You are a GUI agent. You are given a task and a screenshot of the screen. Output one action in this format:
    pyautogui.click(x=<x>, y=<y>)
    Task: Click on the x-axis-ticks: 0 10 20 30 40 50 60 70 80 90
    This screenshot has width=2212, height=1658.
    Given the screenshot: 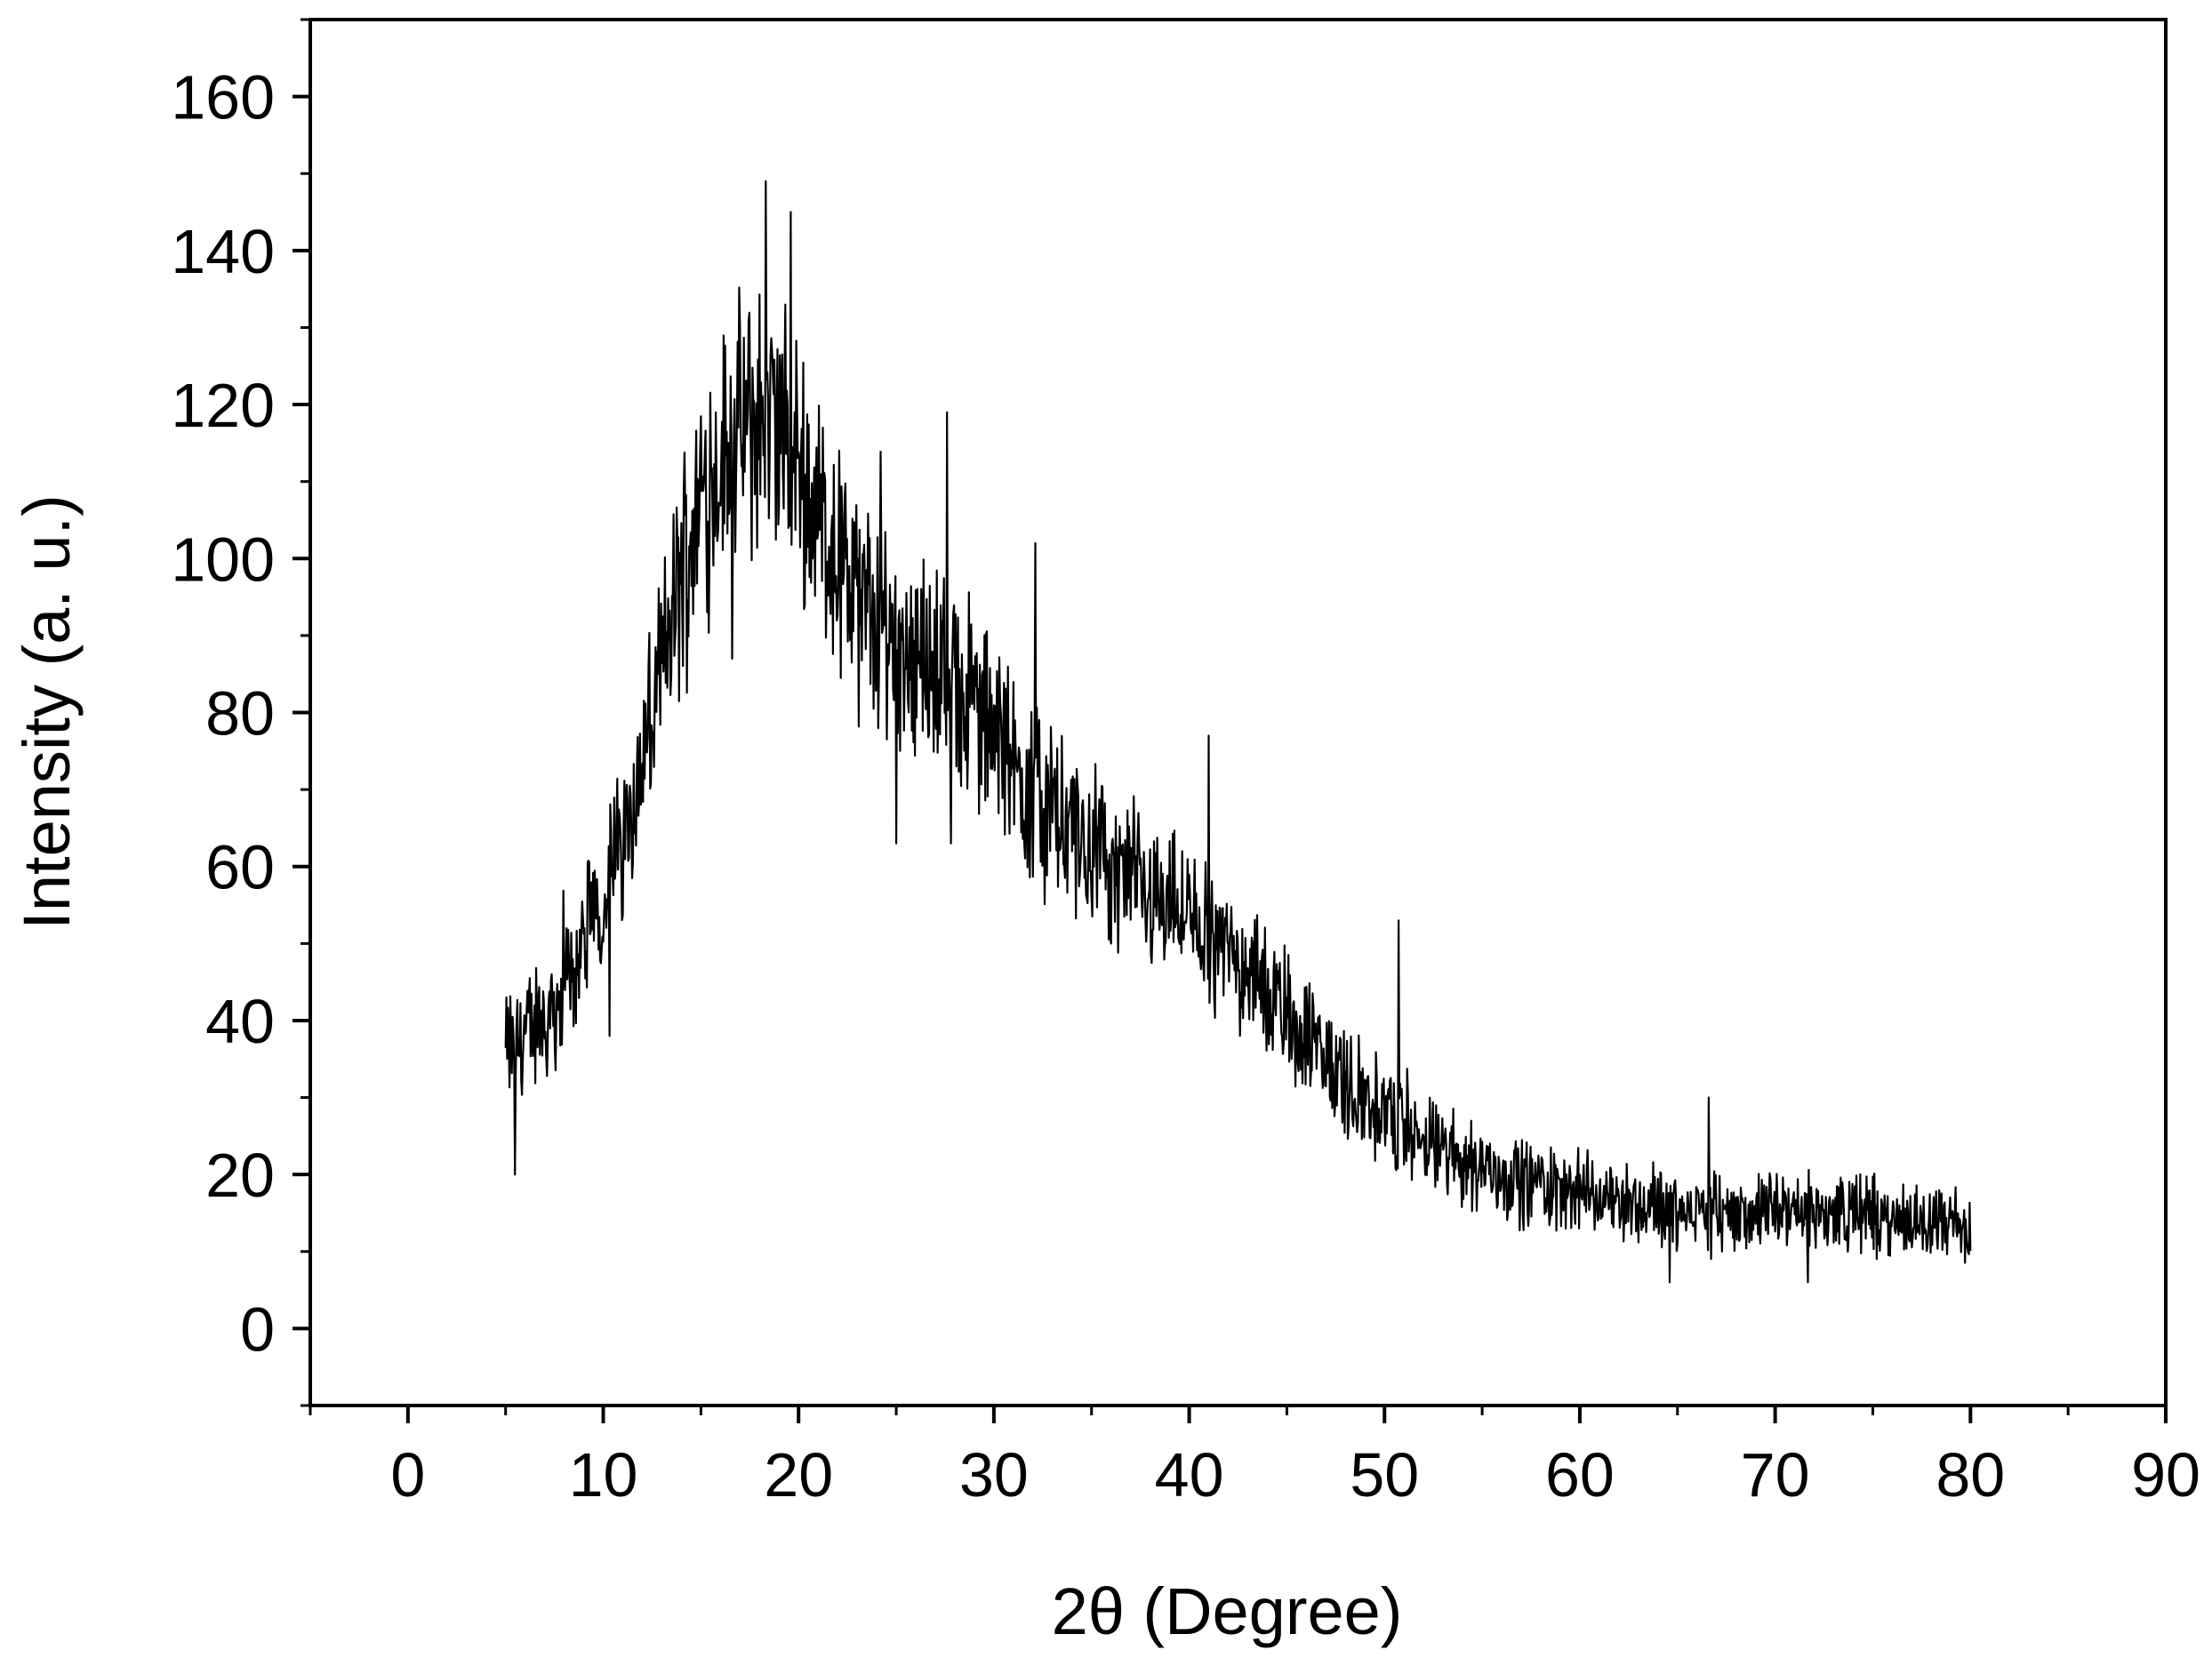 What is the action you would take?
    pyautogui.click(x=1254, y=1458)
    